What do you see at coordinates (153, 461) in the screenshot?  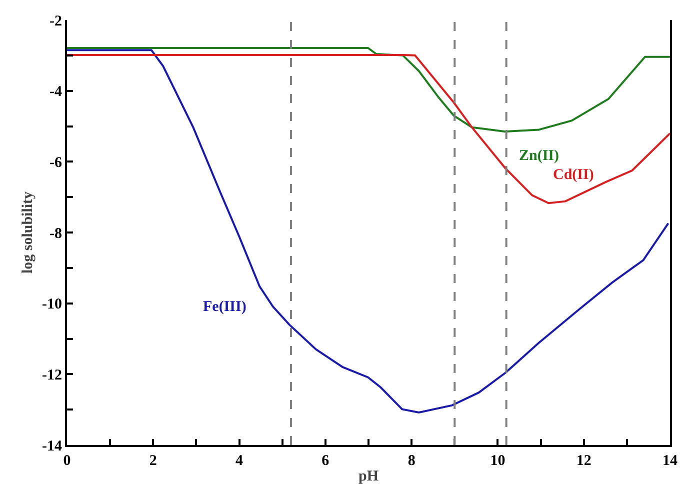 I see `x-tick-label: 2` at bounding box center [153, 461].